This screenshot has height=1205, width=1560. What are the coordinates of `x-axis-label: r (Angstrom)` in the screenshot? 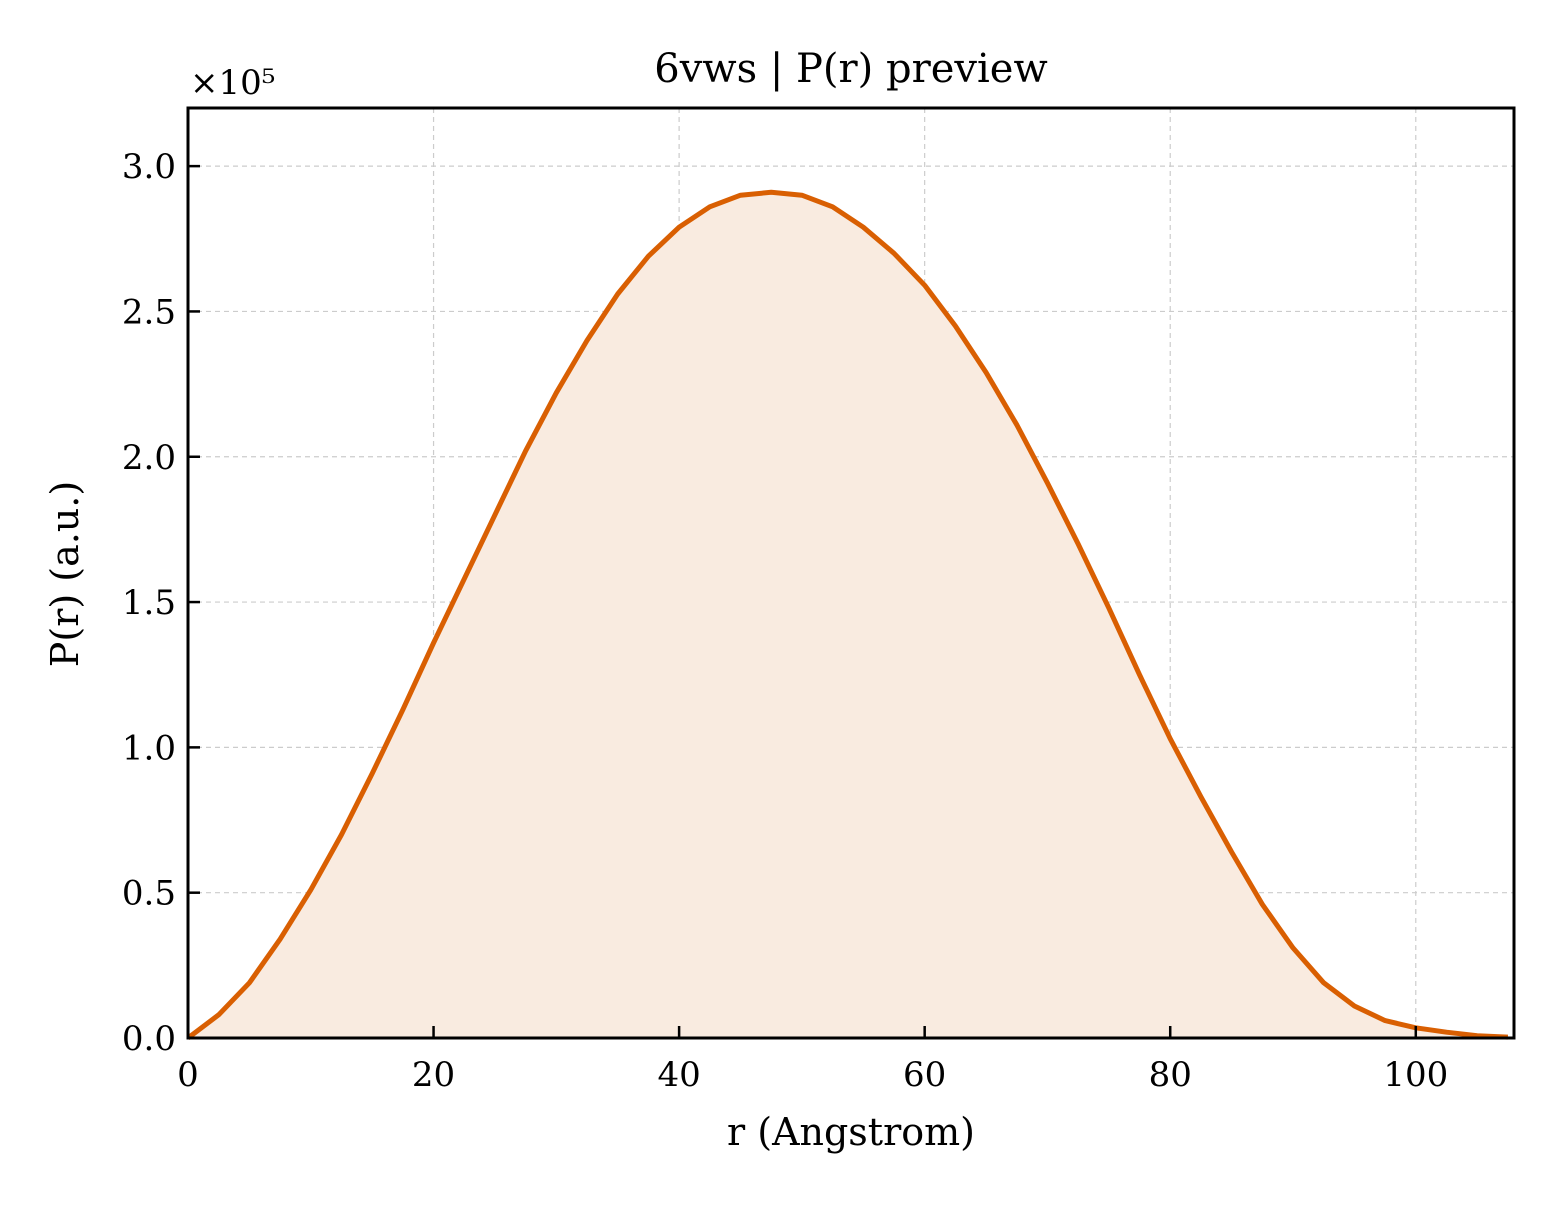 It's located at (851, 1132).